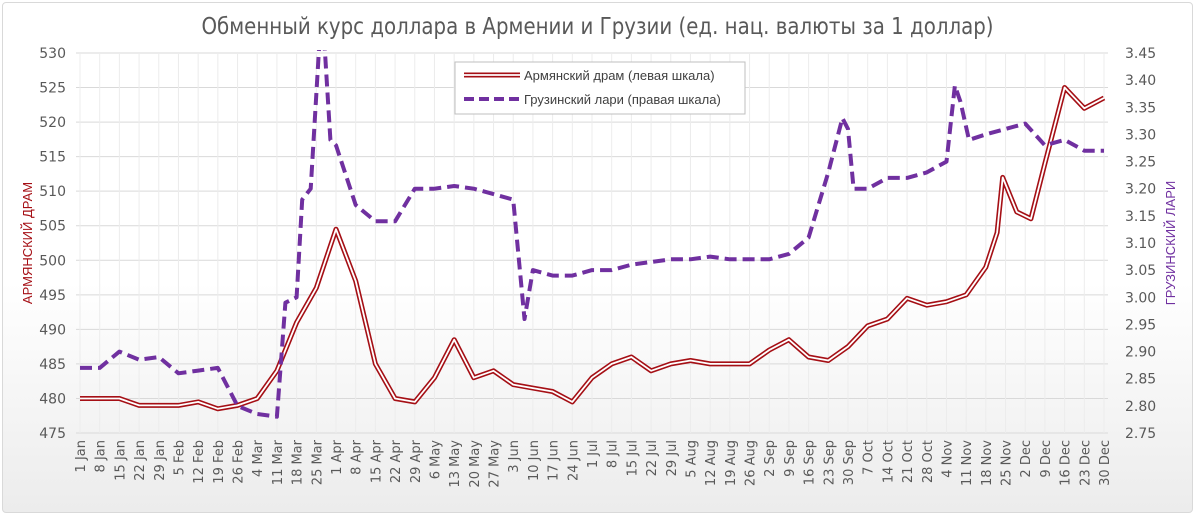 The height and width of the screenshot is (515, 1195). What do you see at coordinates (672, 458) in the screenshot?
I see `x-tick-label: 29 Jul` at bounding box center [672, 458].